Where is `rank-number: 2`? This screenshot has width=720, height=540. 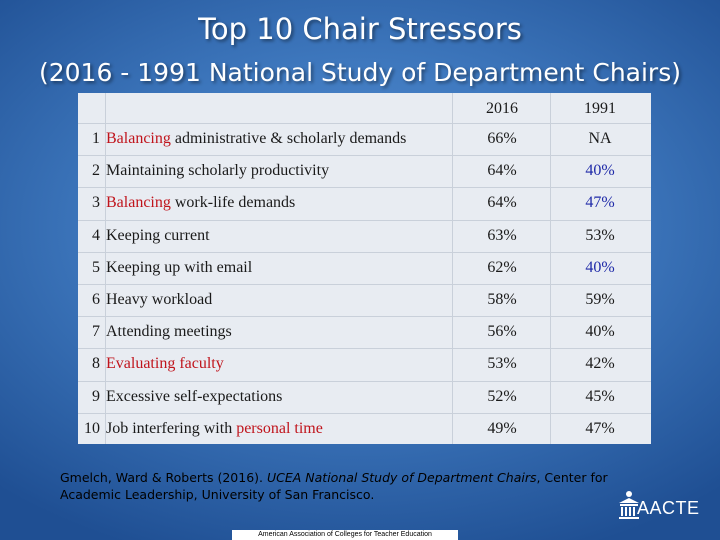
rank-number: 2 is located at coordinates (96, 171).